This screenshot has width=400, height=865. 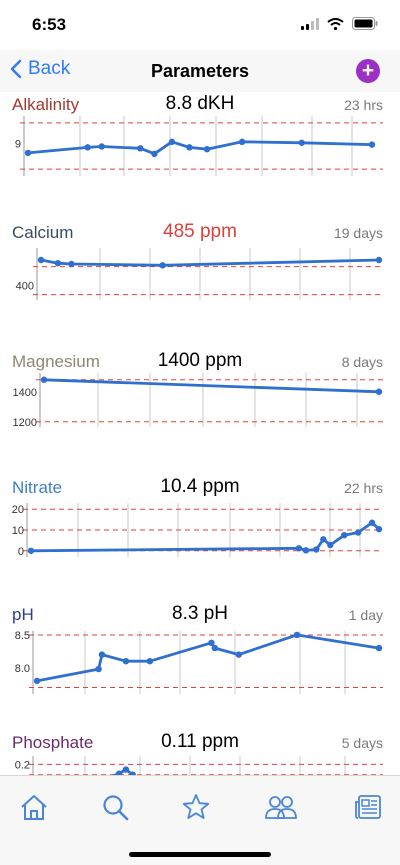 What do you see at coordinates (365, 615) in the screenshot?
I see `parameter-age: 1 day` at bounding box center [365, 615].